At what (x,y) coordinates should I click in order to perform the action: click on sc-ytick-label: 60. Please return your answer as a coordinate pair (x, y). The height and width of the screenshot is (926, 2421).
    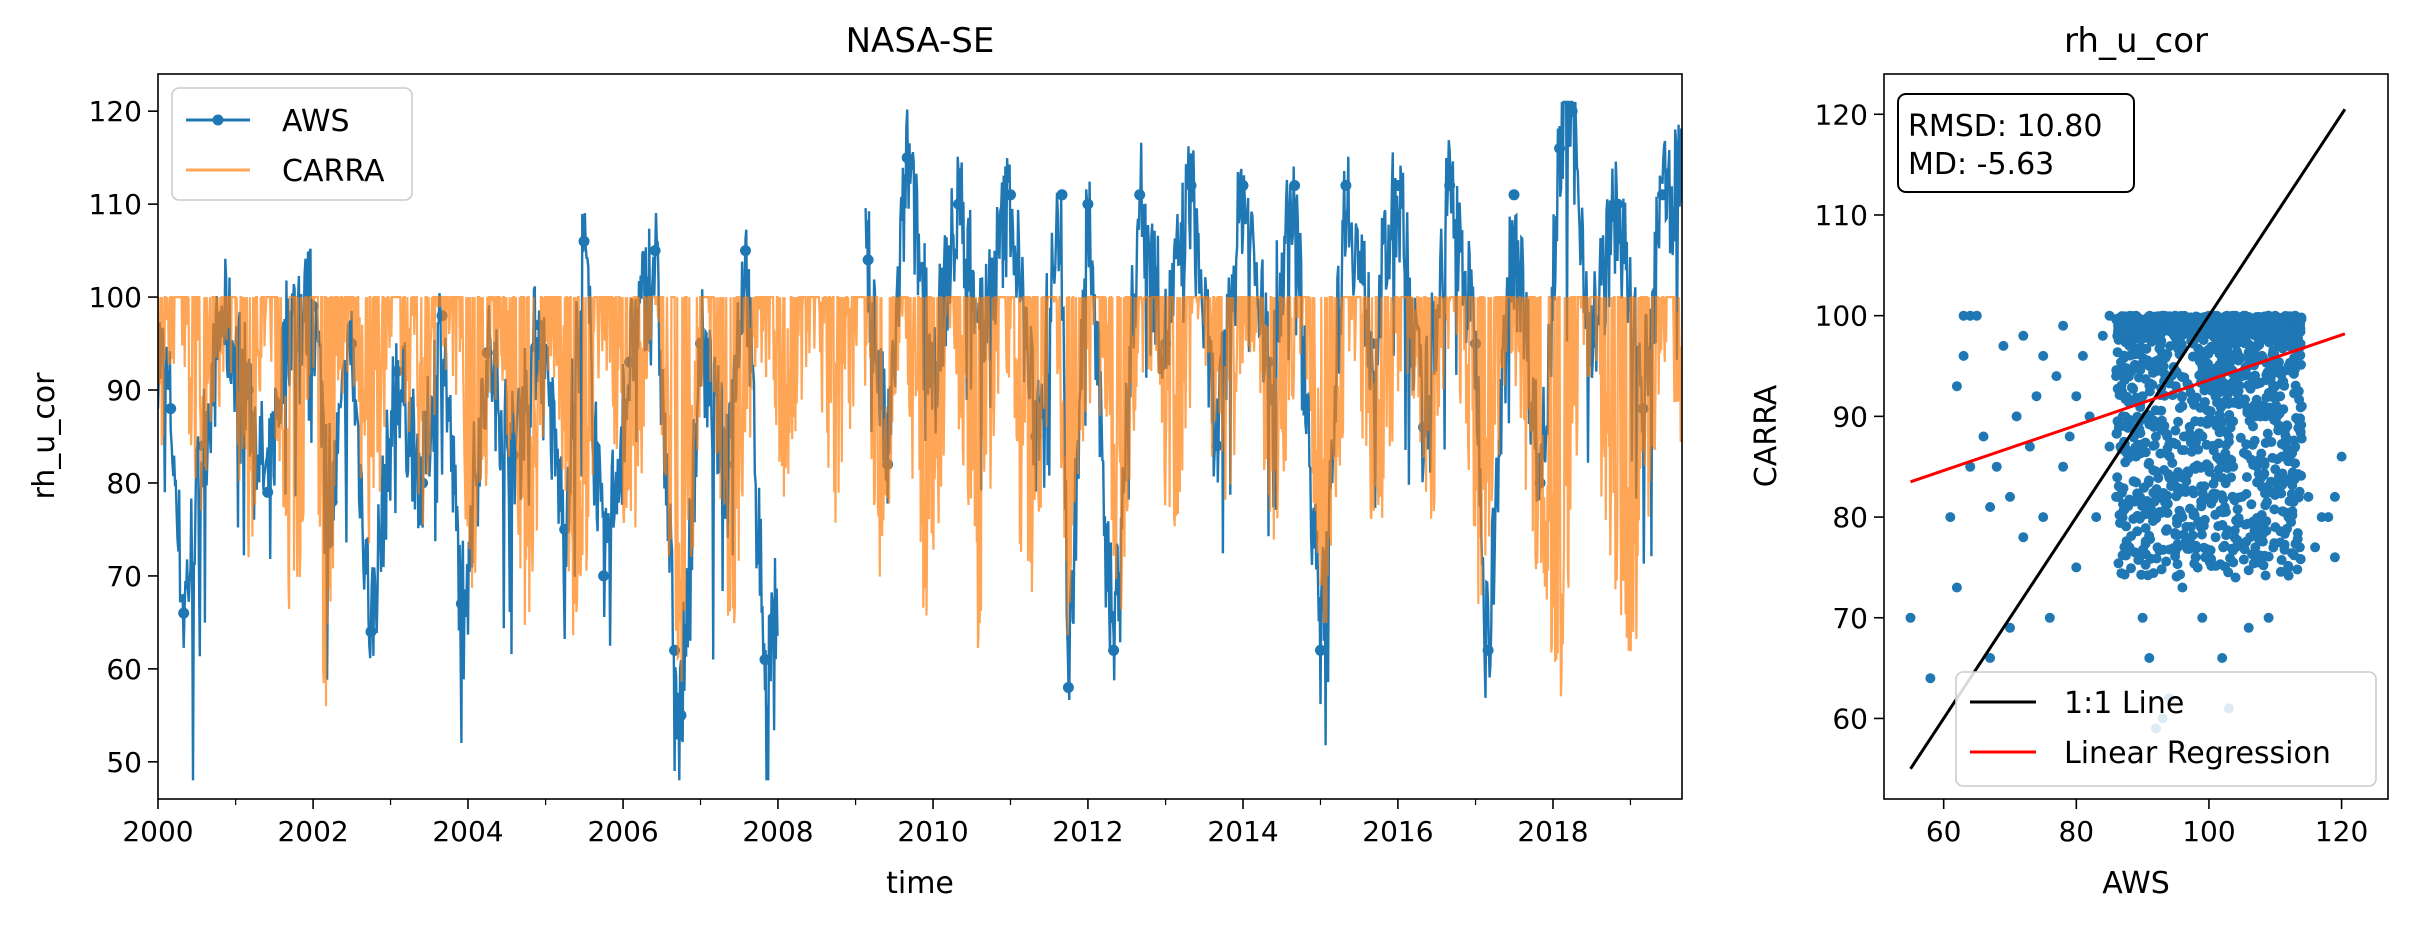
    Looking at the image, I should click on (1850, 718).